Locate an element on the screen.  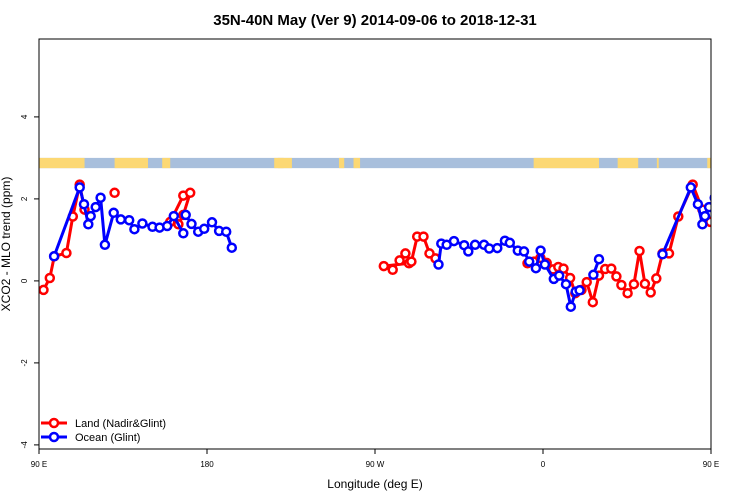
legend: Land (Nadir&Glint) Ocean (Glint) is located at coordinates (103, 430).